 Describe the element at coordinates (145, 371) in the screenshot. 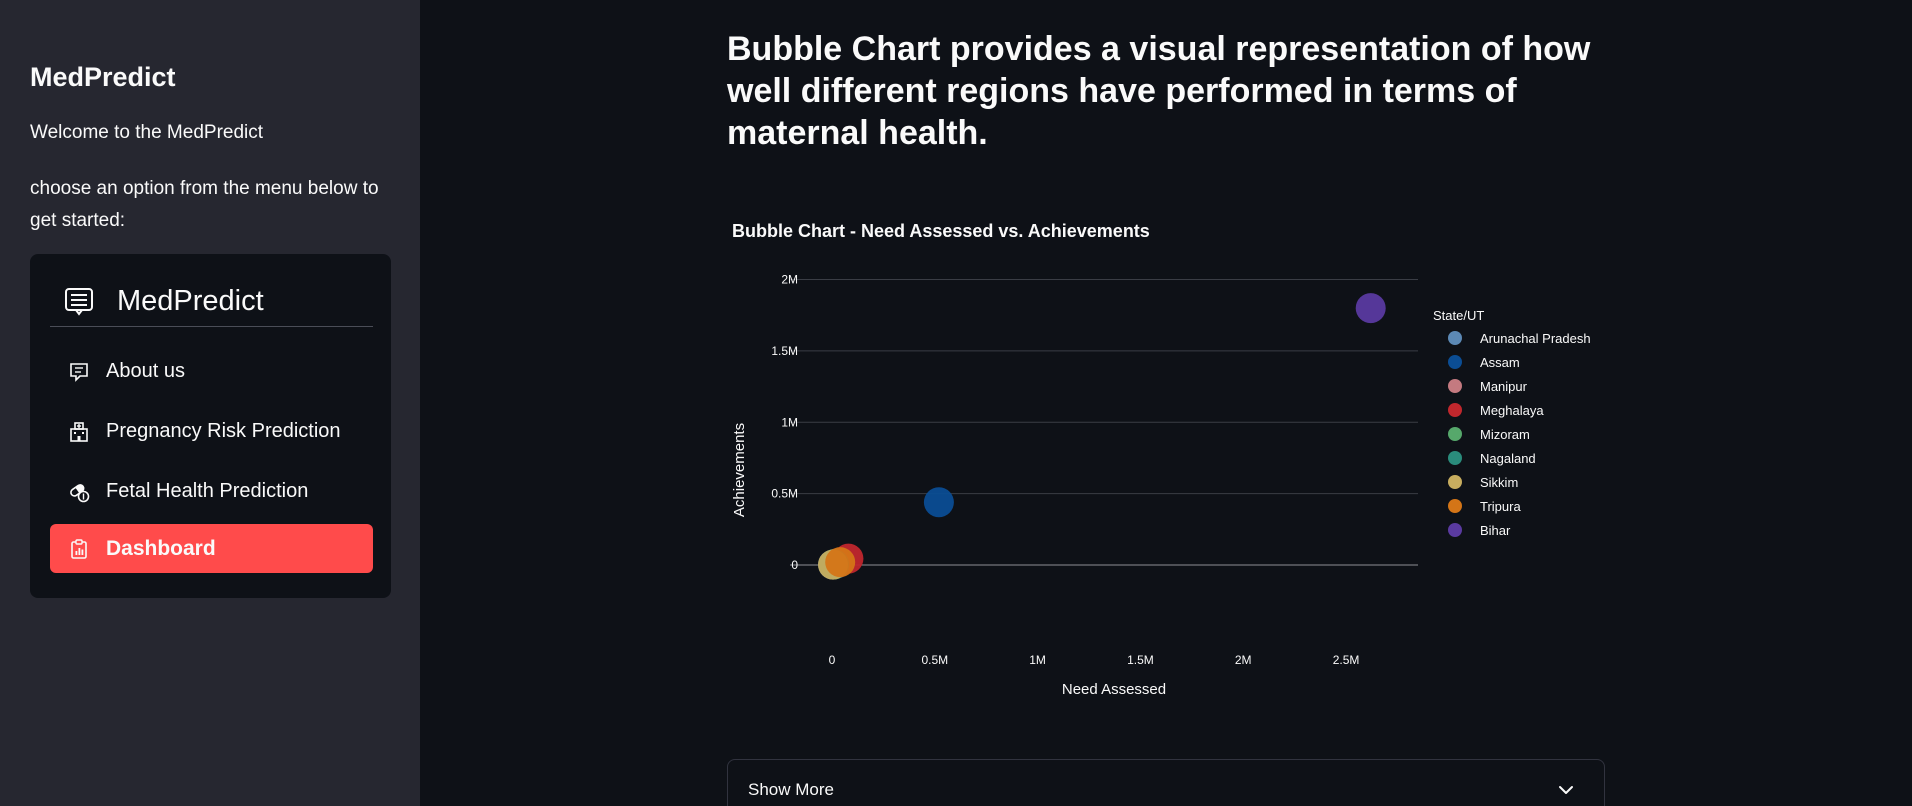

I see `menu-item-label: About us` at that location.